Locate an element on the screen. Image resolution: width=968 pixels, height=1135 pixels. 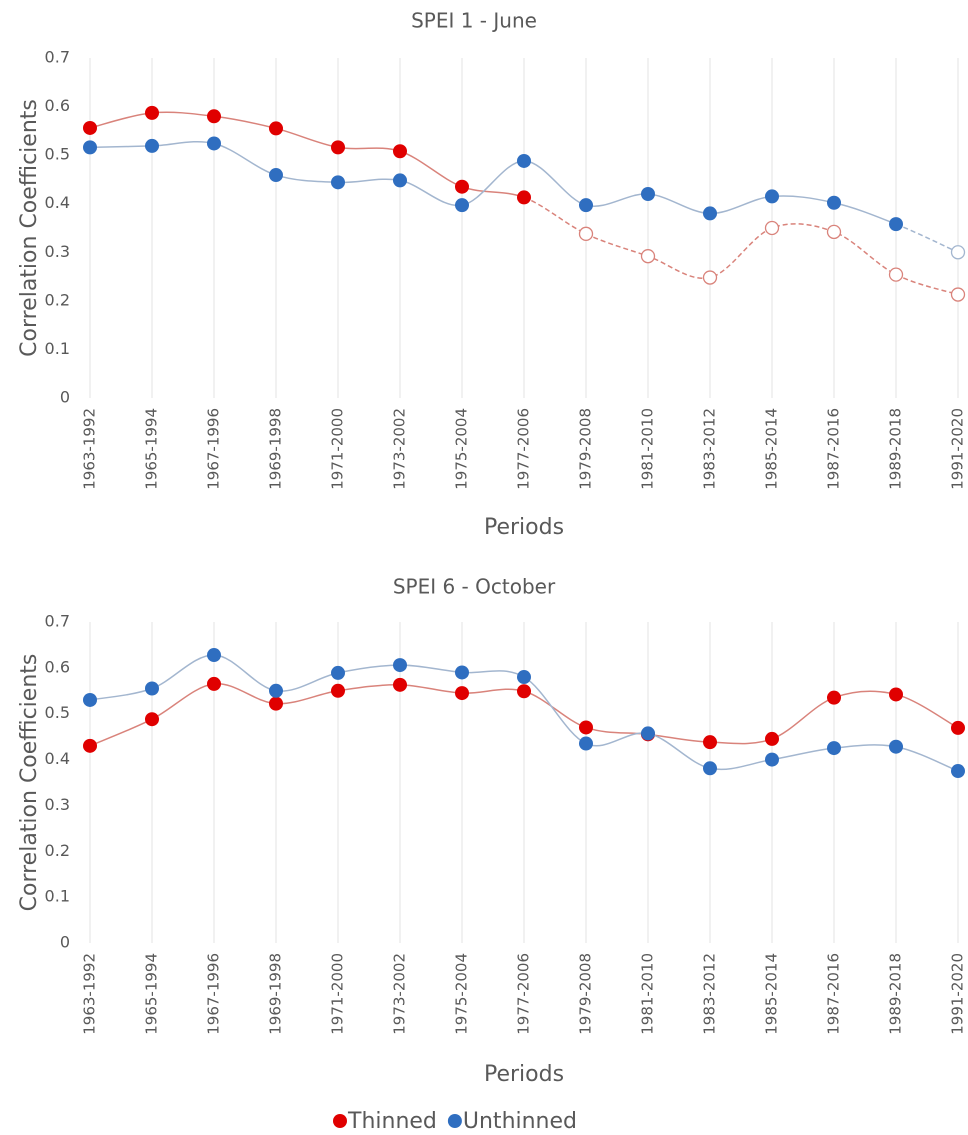
y-tick-label: 0.7 is located at coordinates (57, 57).